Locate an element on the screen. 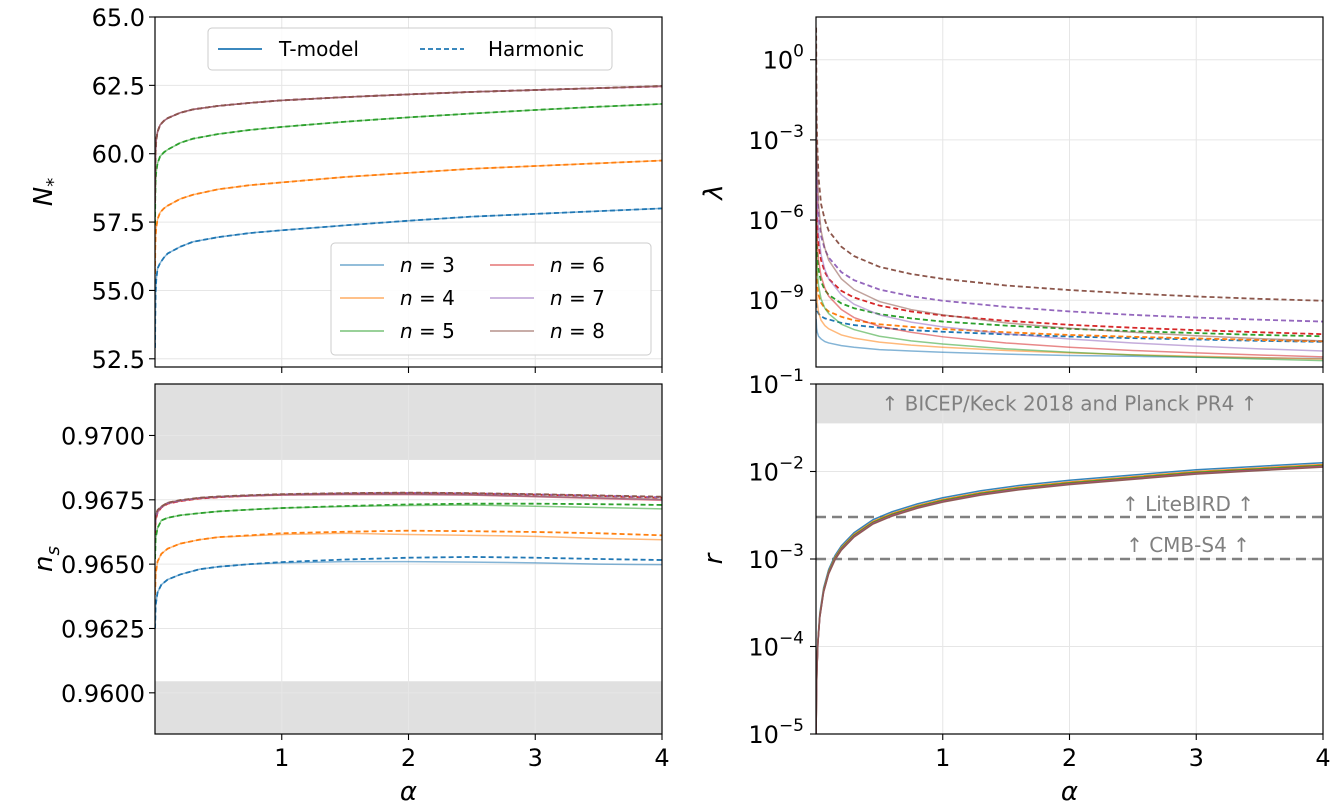  y-tick-label-4: 10⁻¹ is located at coordinates (776, 382).